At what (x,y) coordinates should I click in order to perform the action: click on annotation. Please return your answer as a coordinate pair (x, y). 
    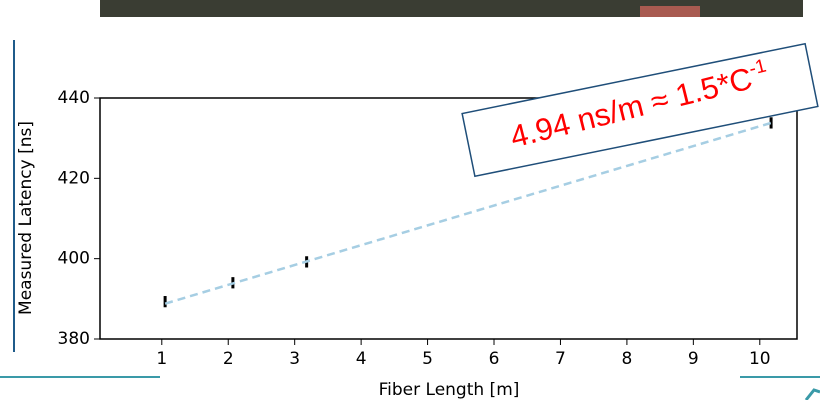
    Looking at the image, I should click on (640, 110).